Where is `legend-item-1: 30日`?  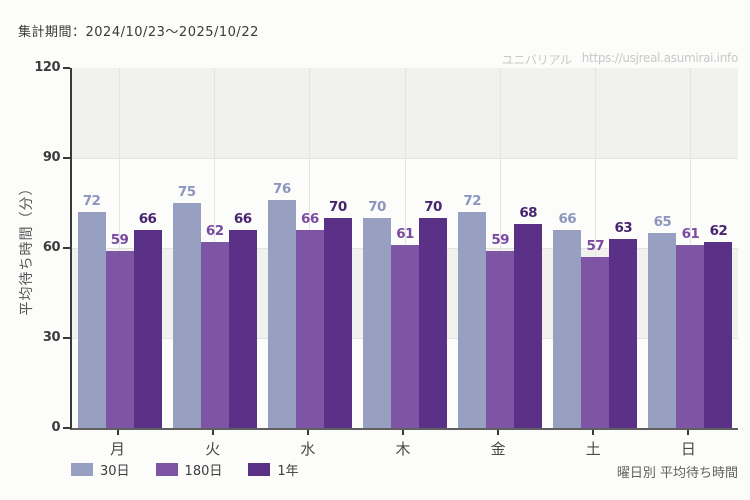
legend-item-1: 30日 is located at coordinates (100, 469).